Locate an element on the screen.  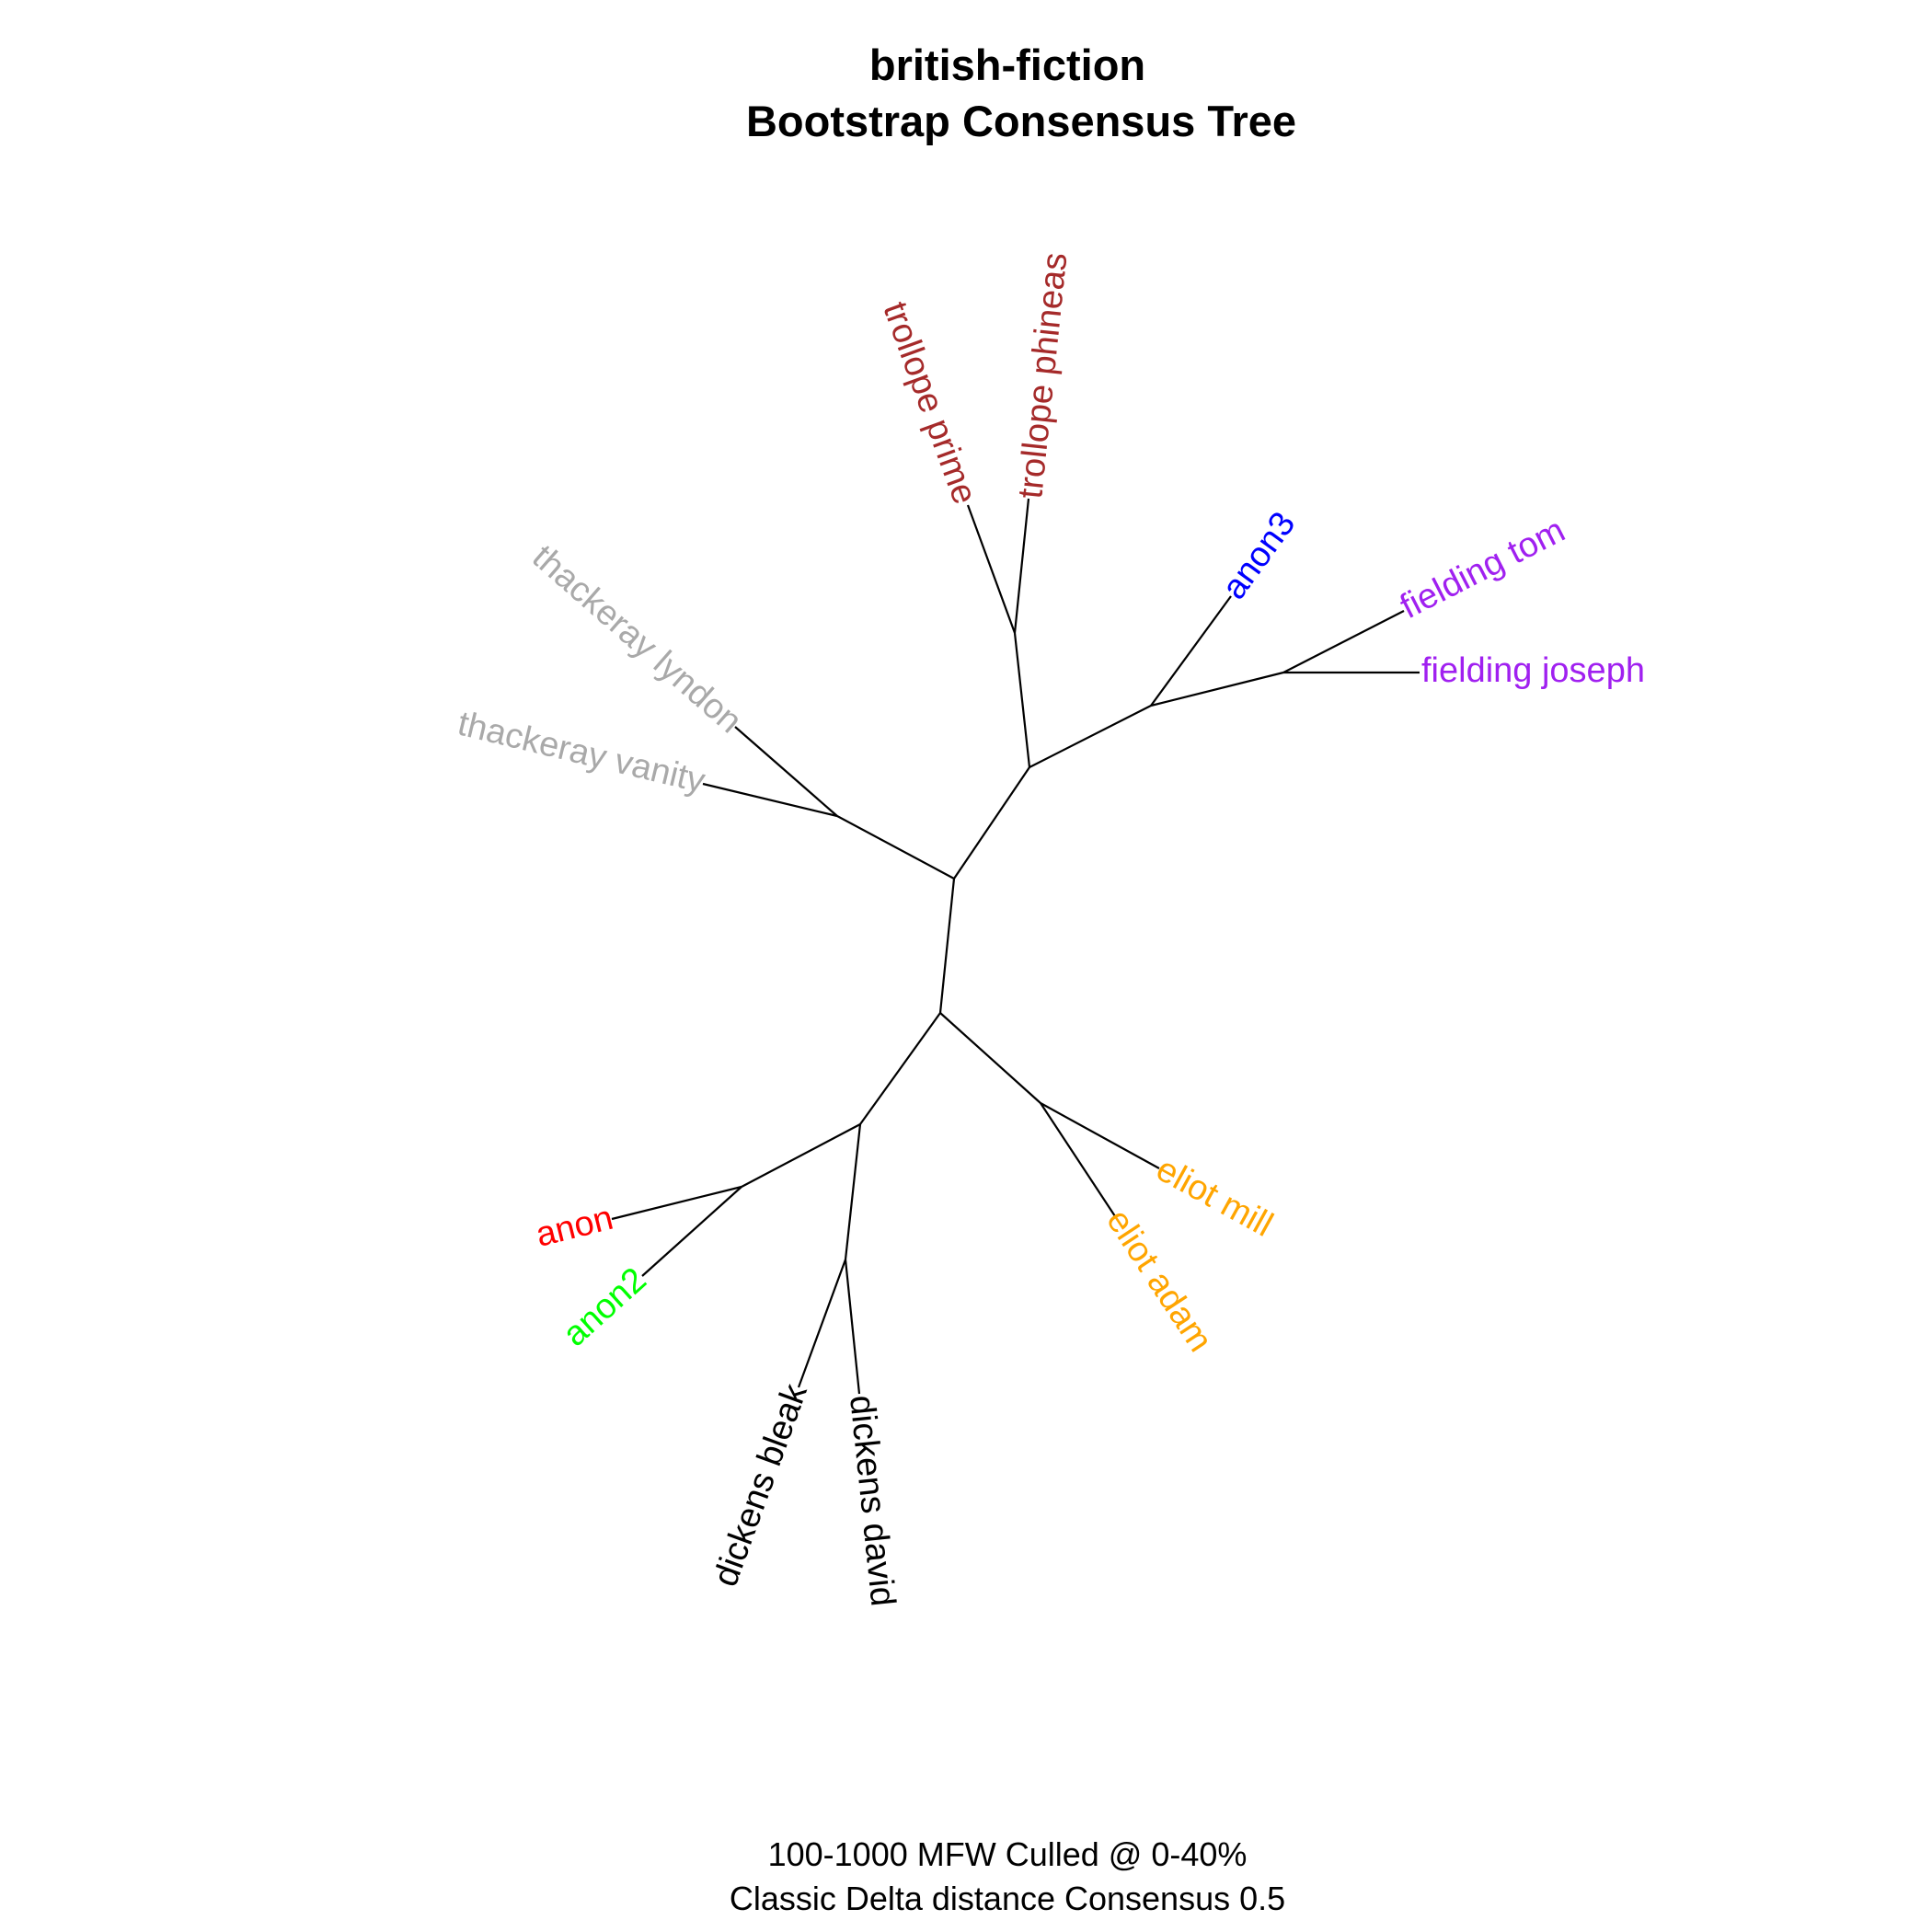
branch-anon is located at coordinates (676, 1203).